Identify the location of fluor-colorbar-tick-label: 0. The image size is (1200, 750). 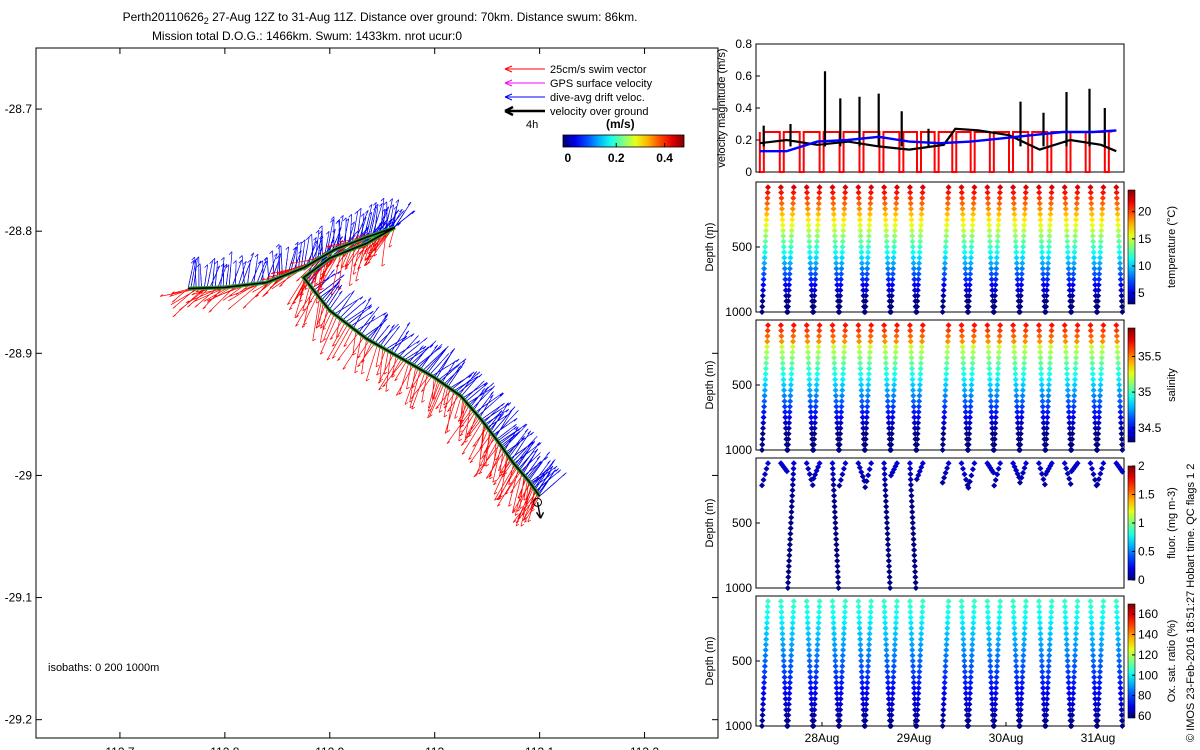
(1141, 580).